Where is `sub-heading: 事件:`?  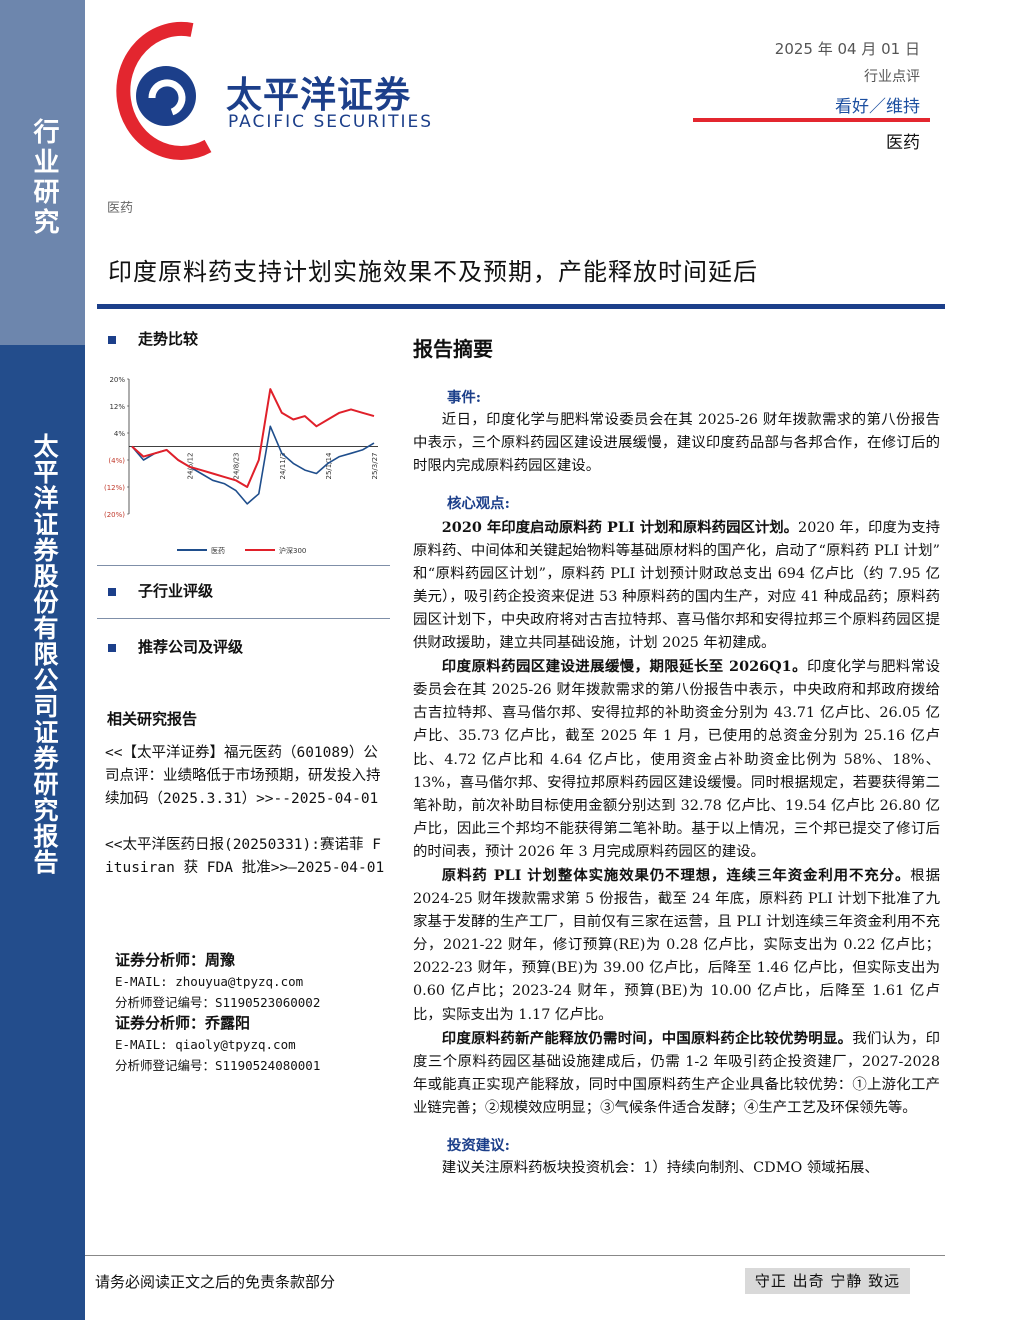
sub-heading: 事件: is located at coordinates (464, 398).